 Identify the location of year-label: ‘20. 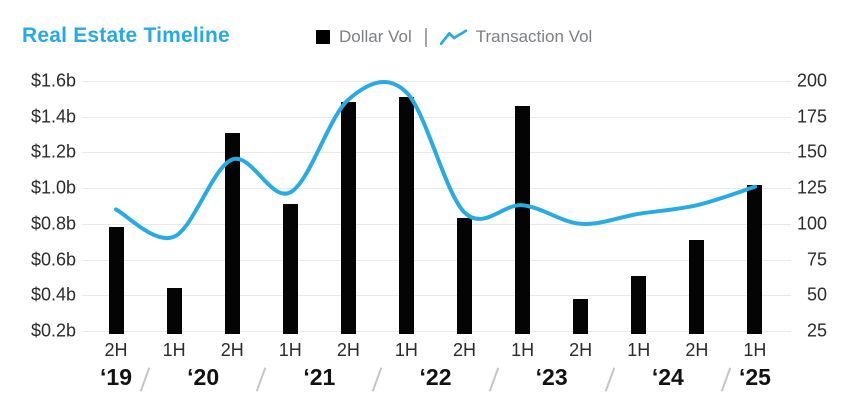
(203, 377).